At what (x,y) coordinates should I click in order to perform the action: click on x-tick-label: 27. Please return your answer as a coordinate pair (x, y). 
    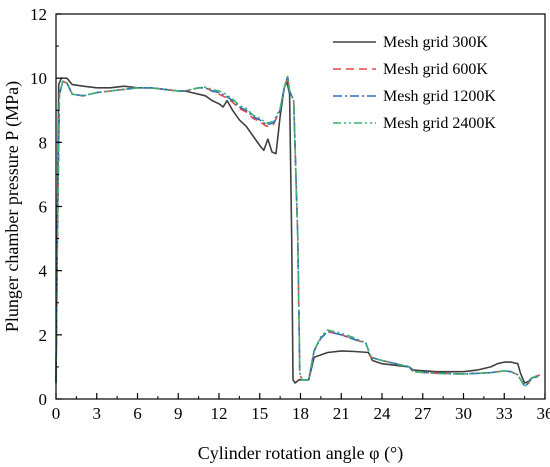
    Looking at the image, I should click on (423, 413).